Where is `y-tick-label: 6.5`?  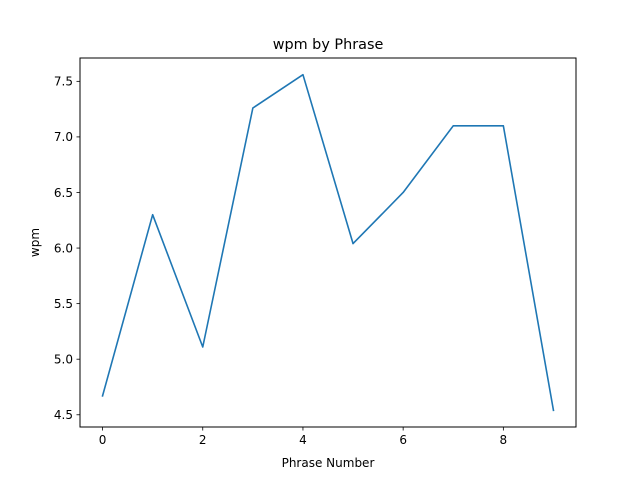 y-tick-label: 6.5 is located at coordinates (63, 193).